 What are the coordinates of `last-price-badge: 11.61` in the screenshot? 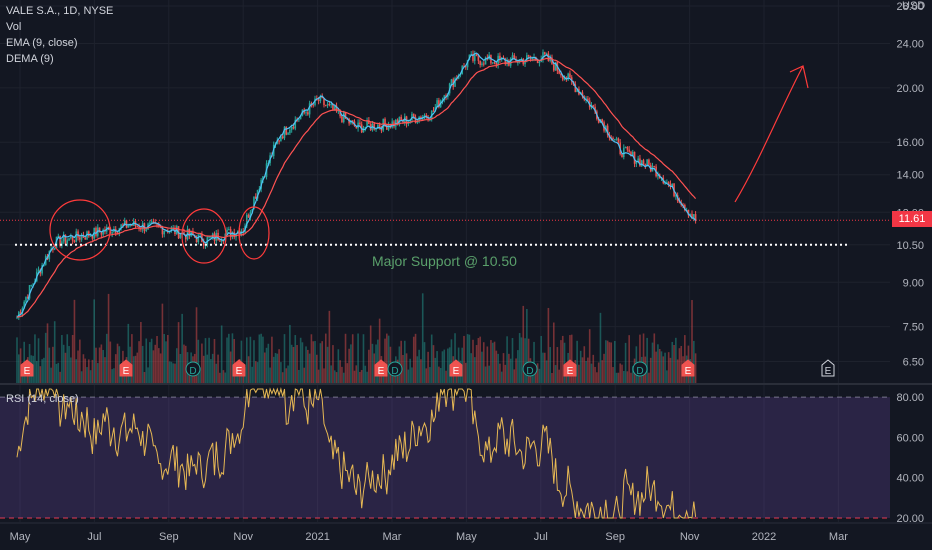 It's located at (912, 219).